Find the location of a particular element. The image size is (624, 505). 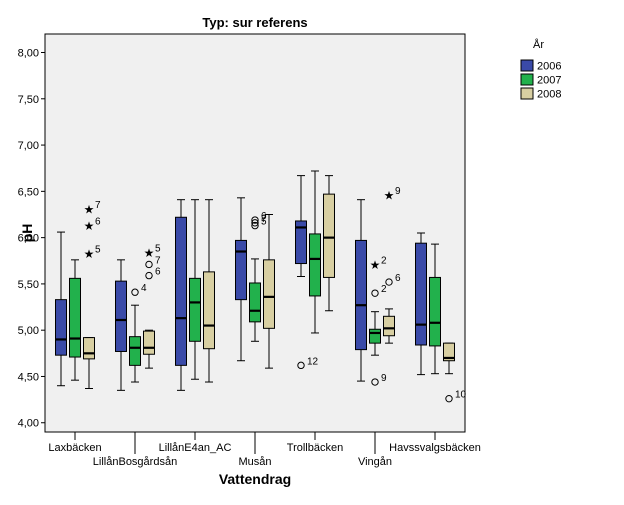

x-tick-label-5: Vingån is located at coordinates (375, 462).